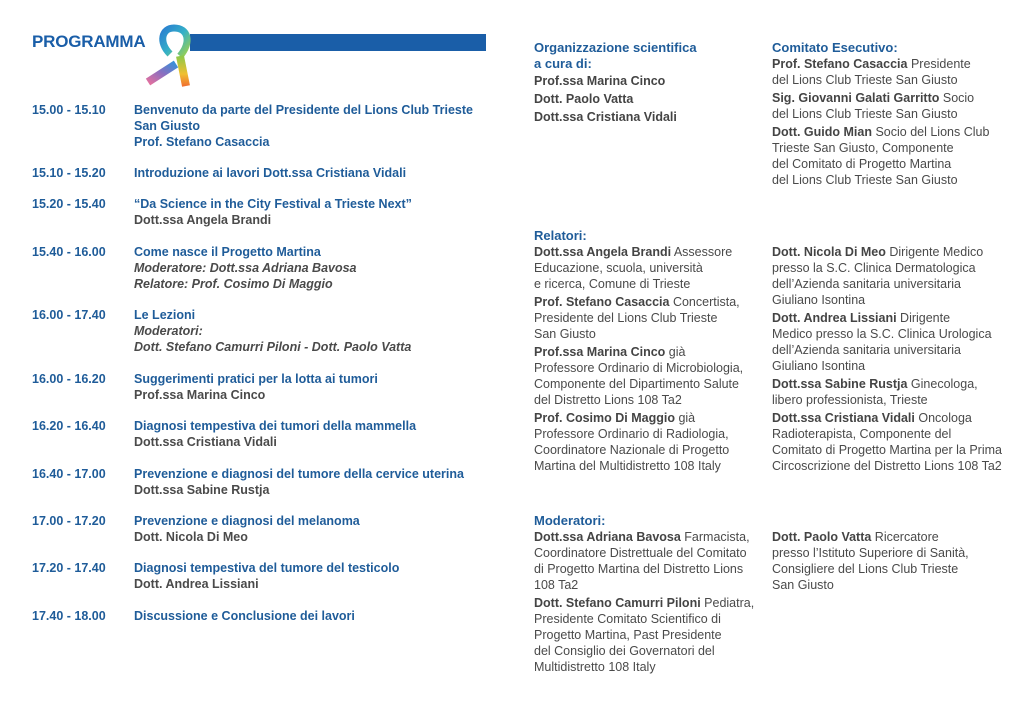  What do you see at coordinates (244, 616) in the screenshot?
I see `program-item-line: Discussione e Conclusione dei lavori` at bounding box center [244, 616].